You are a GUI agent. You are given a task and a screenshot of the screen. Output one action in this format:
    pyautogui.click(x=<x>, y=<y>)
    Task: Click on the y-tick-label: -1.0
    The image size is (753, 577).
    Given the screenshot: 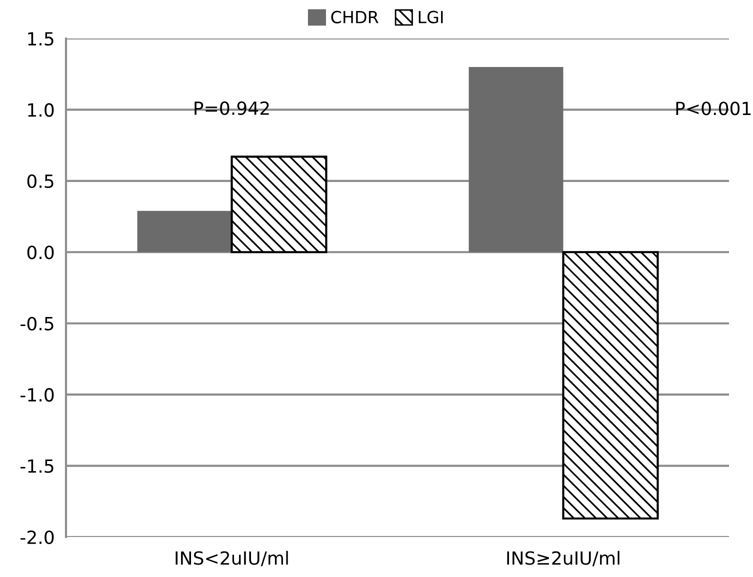 What is the action you would take?
    pyautogui.click(x=37, y=395)
    